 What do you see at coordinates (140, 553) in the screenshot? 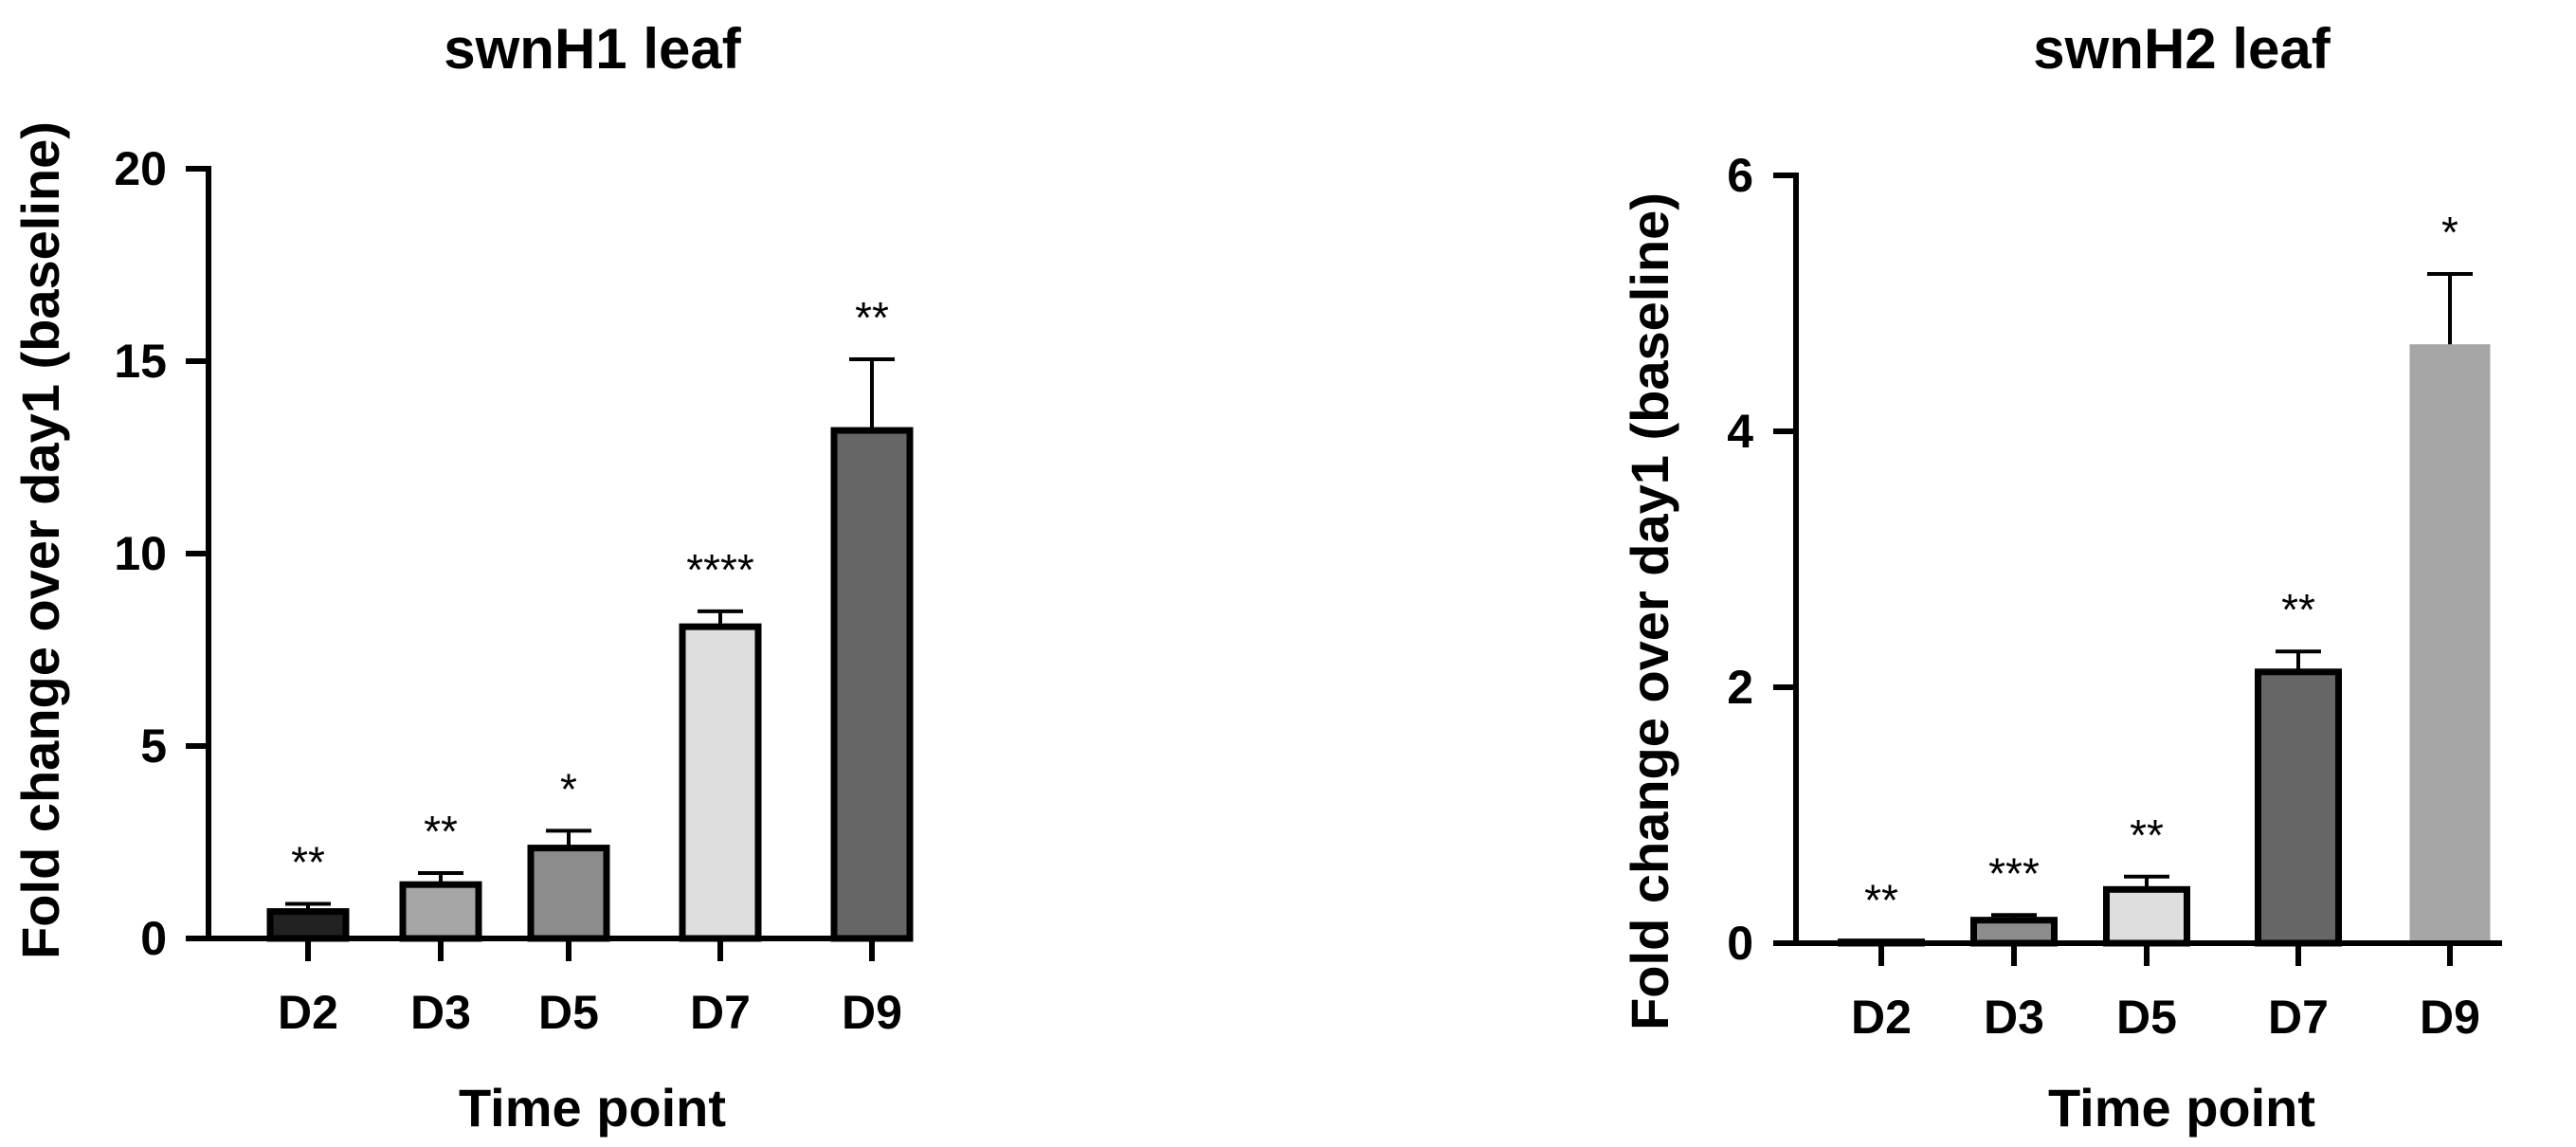
I see `y-tick-label: 10` at bounding box center [140, 553].